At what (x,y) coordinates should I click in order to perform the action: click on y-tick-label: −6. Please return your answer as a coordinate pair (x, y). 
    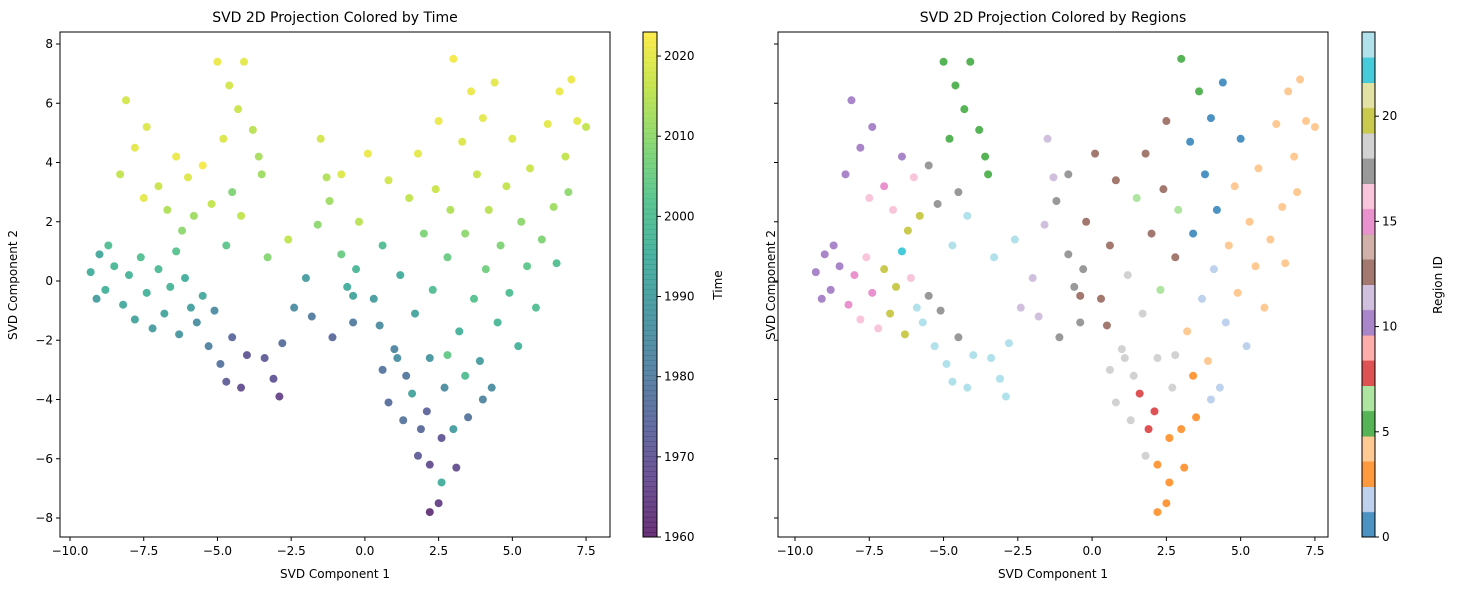
    Looking at the image, I should click on (44, 459).